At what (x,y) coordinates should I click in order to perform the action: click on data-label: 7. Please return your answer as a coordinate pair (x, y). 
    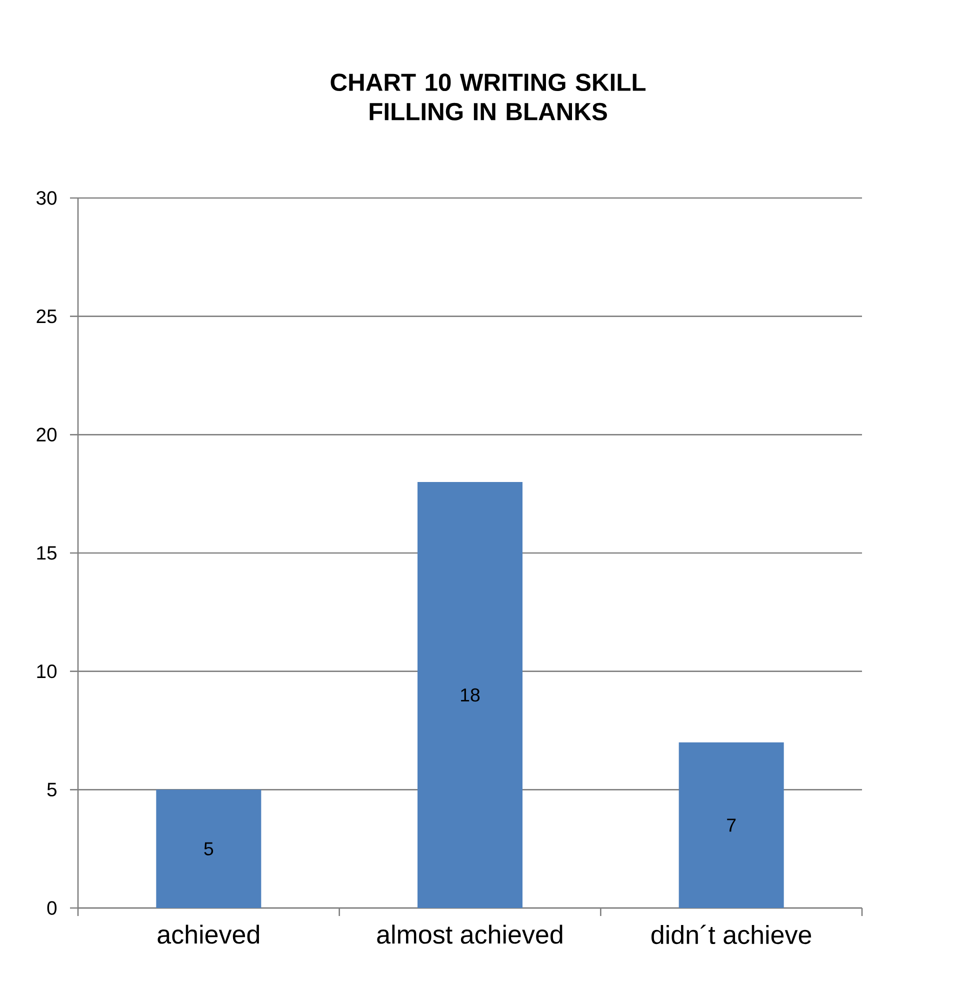
    Looking at the image, I should click on (731, 825).